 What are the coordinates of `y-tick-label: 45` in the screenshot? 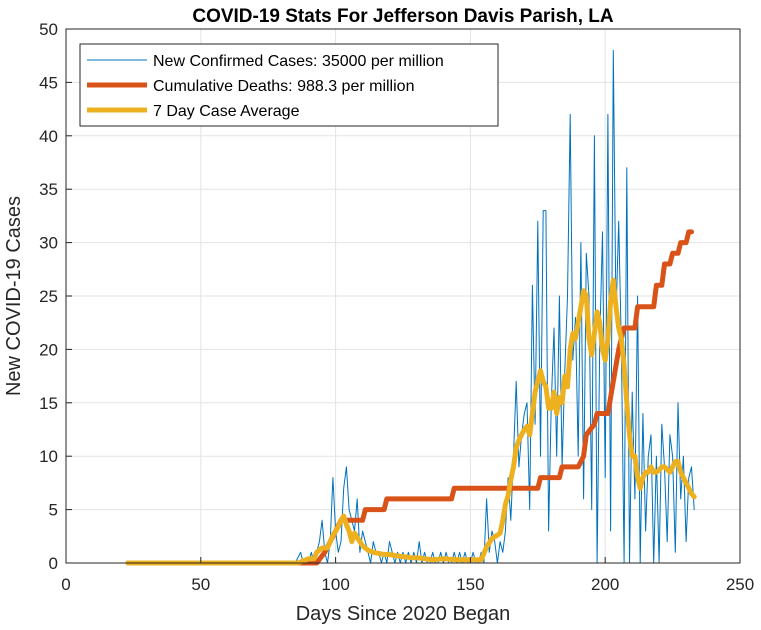 It's located at (48, 82).